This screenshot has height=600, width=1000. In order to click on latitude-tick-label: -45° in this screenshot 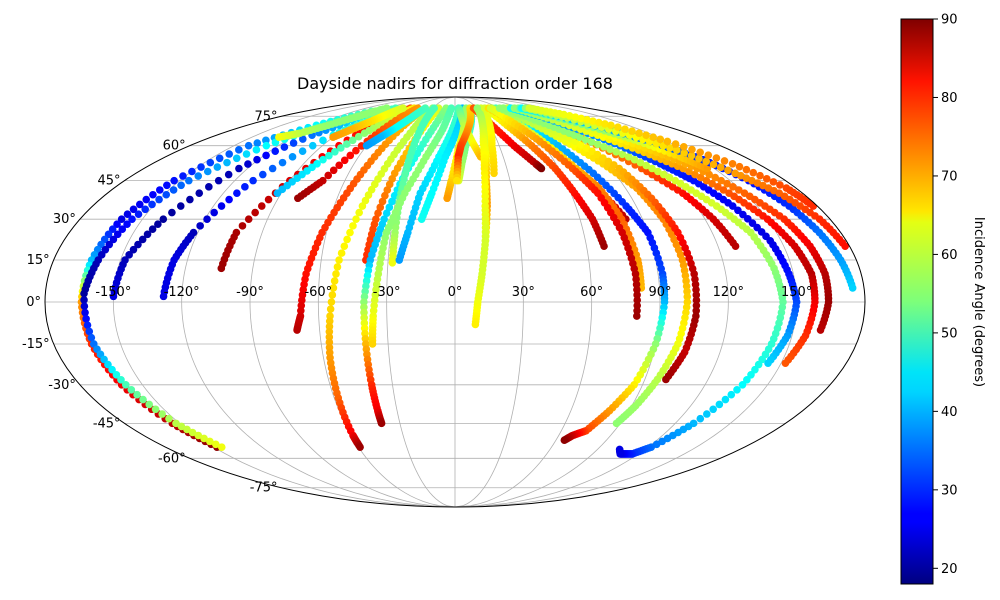, I will do `click(107, 423)`.